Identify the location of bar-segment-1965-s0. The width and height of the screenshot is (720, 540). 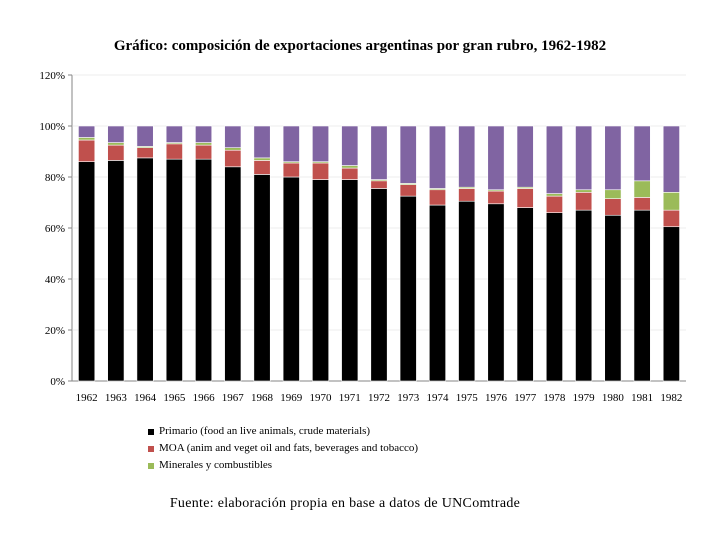
(174, 270).